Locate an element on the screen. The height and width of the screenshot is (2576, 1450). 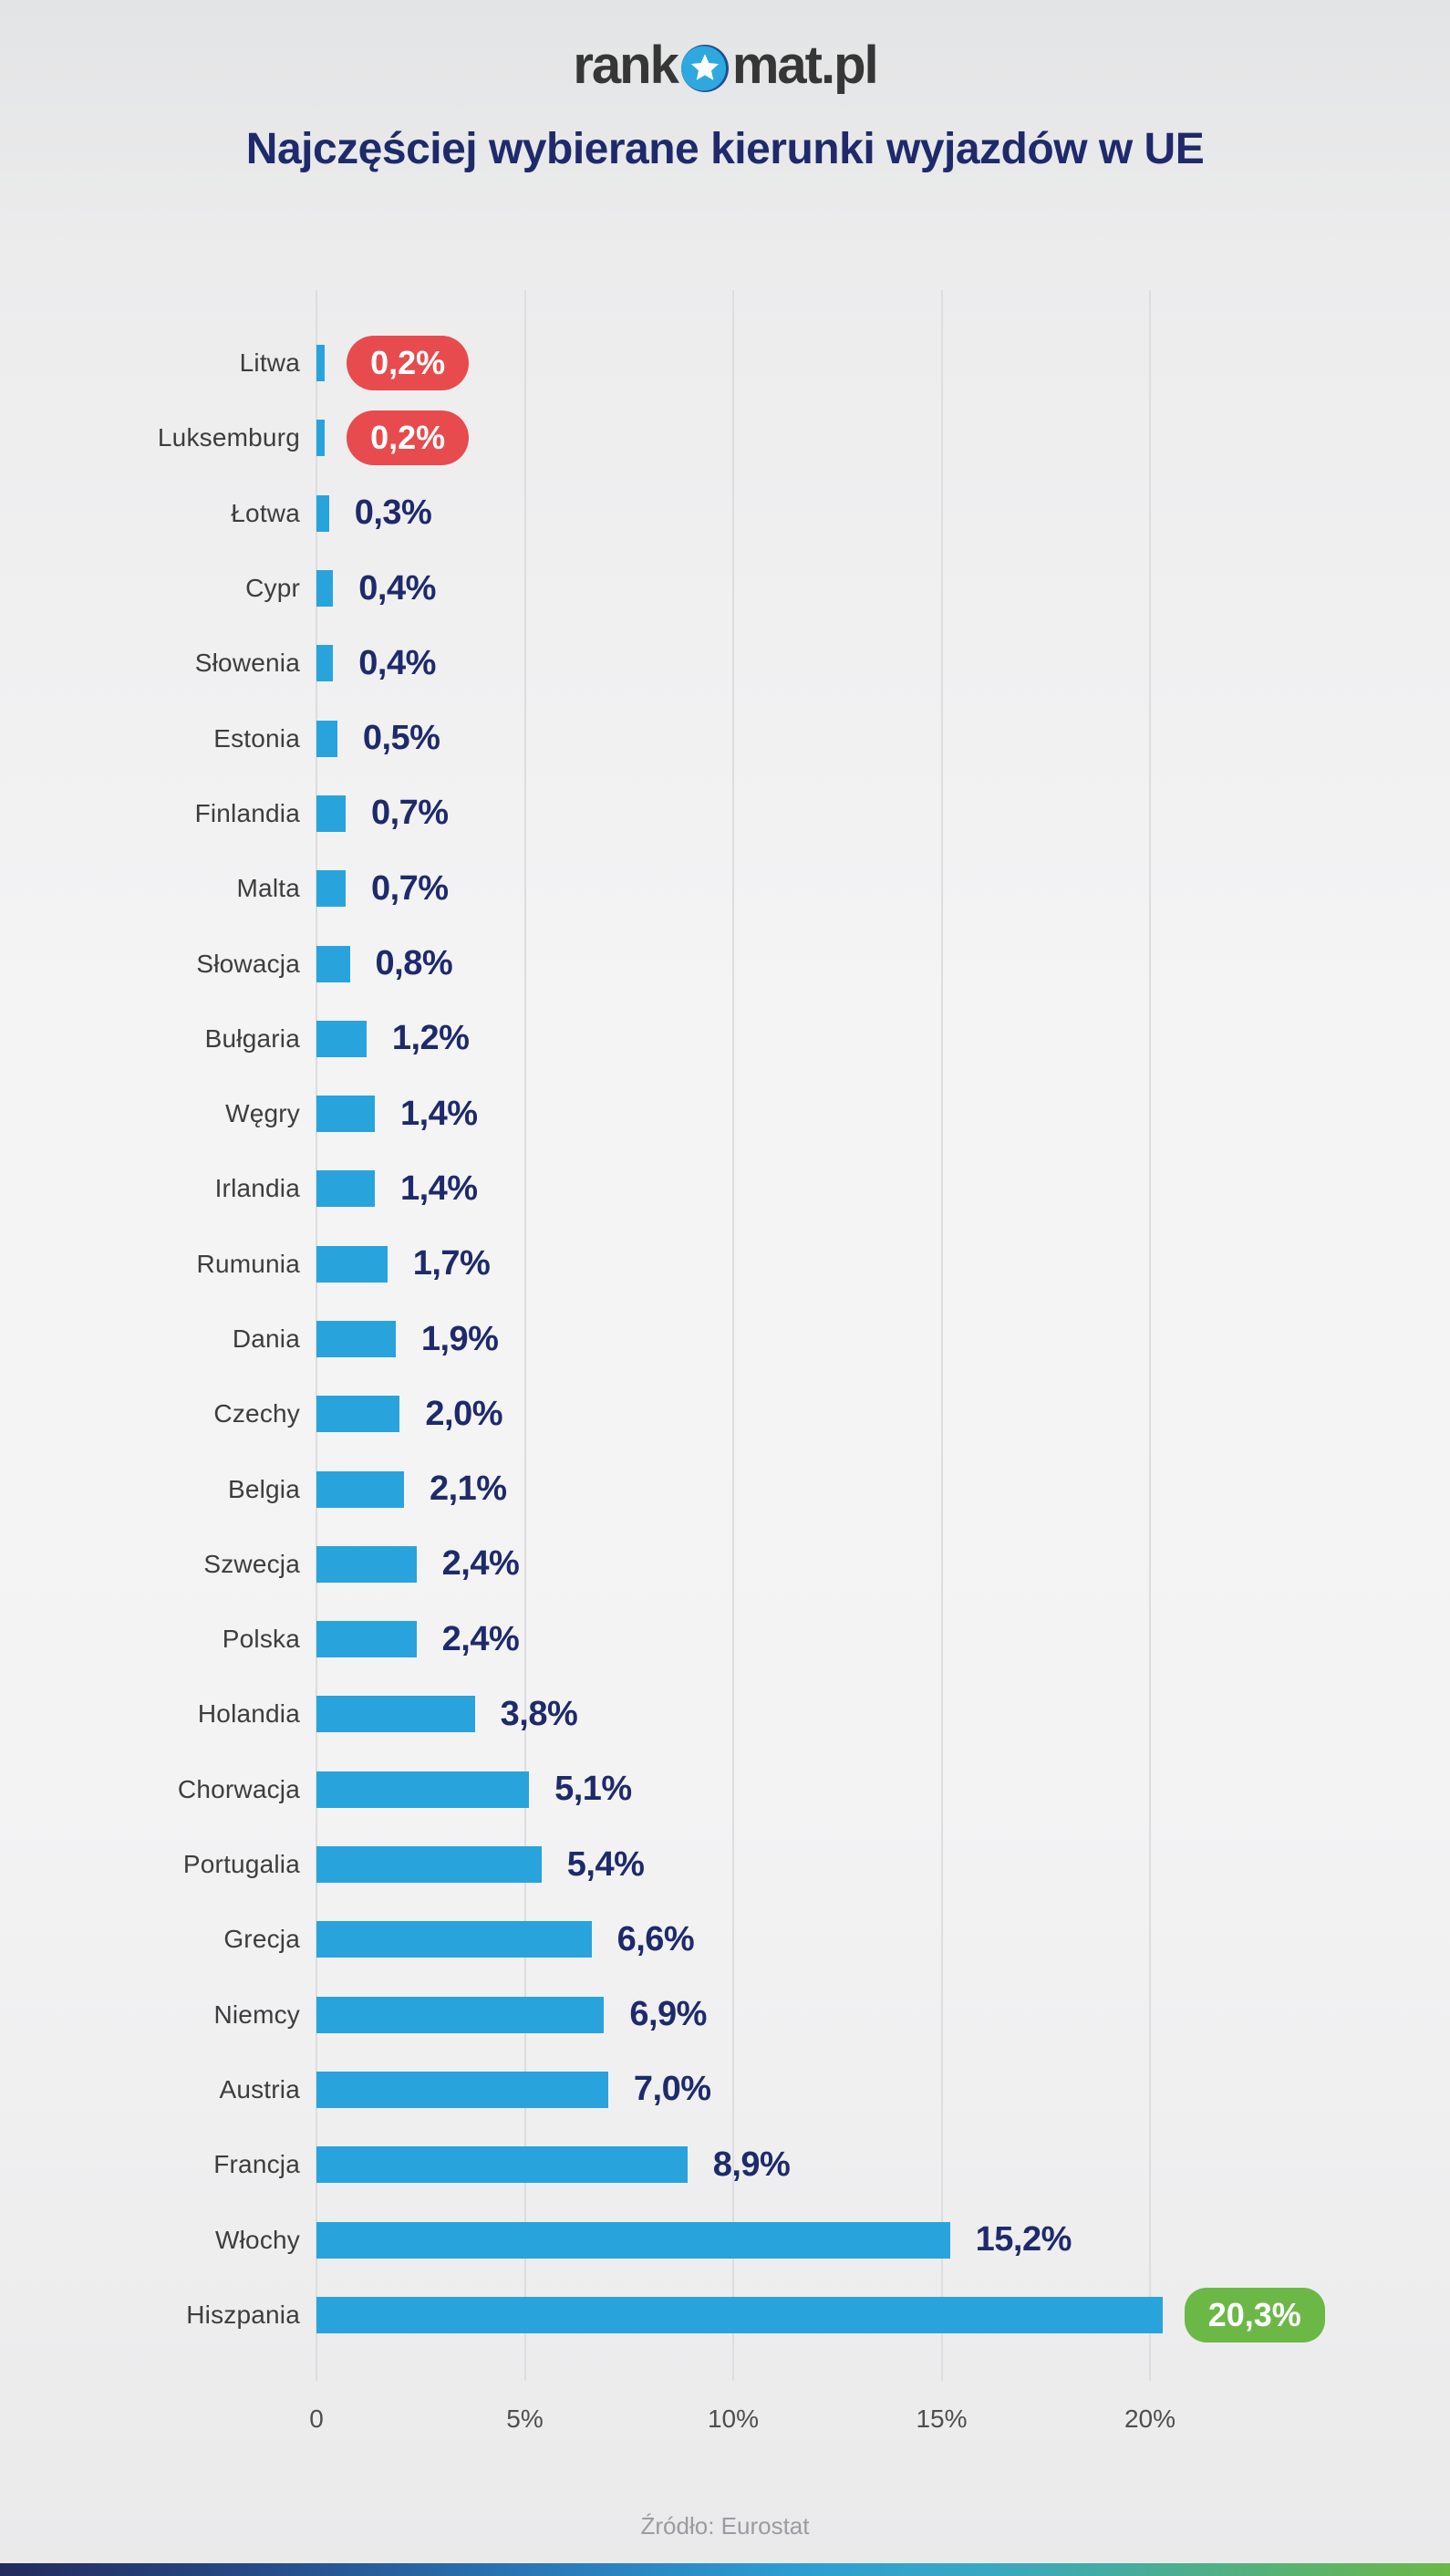
bar-row: Czechy 2,0% is located at coordinates (725, 1413).